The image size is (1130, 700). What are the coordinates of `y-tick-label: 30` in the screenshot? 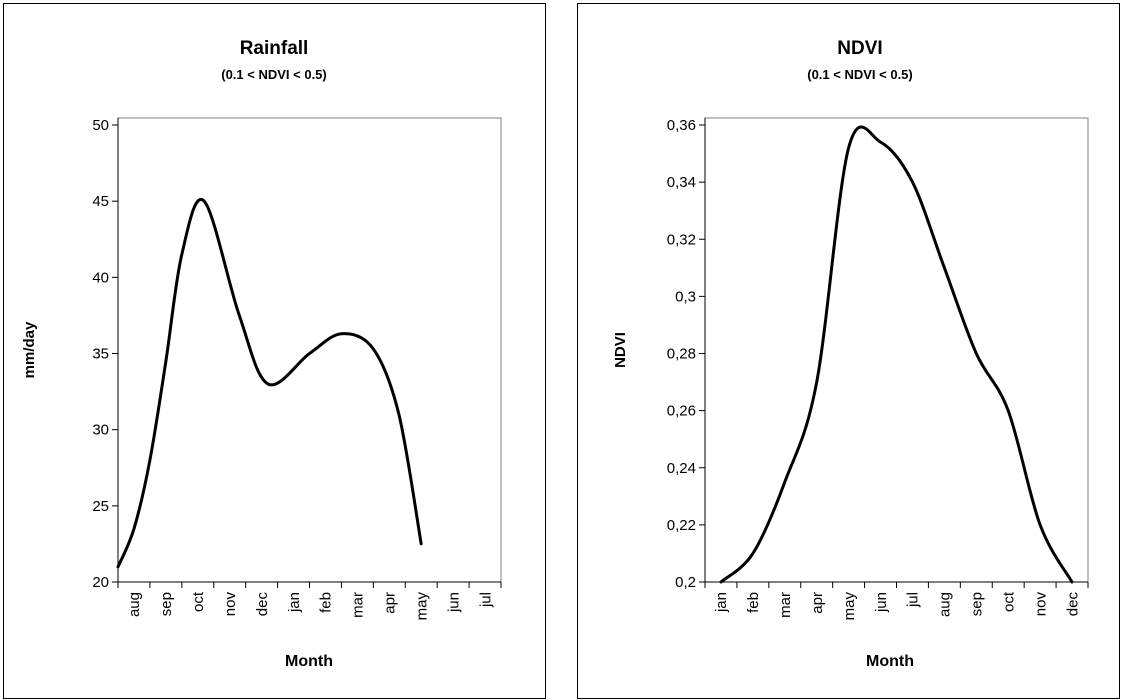 It's located at (100, 430).